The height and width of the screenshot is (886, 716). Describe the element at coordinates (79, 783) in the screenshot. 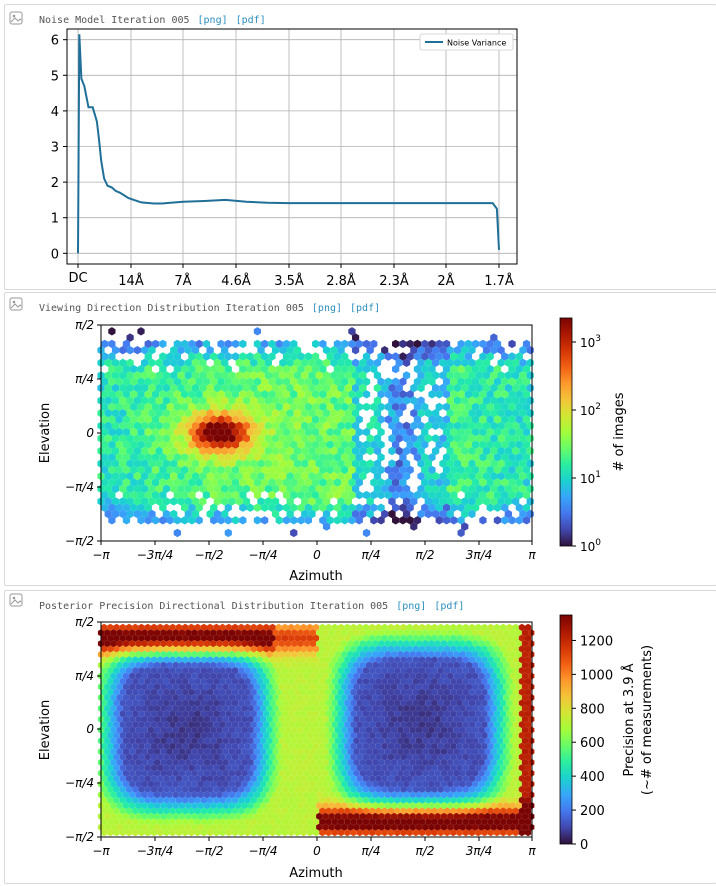

I see `y-tick-label: −π/4` at that location.